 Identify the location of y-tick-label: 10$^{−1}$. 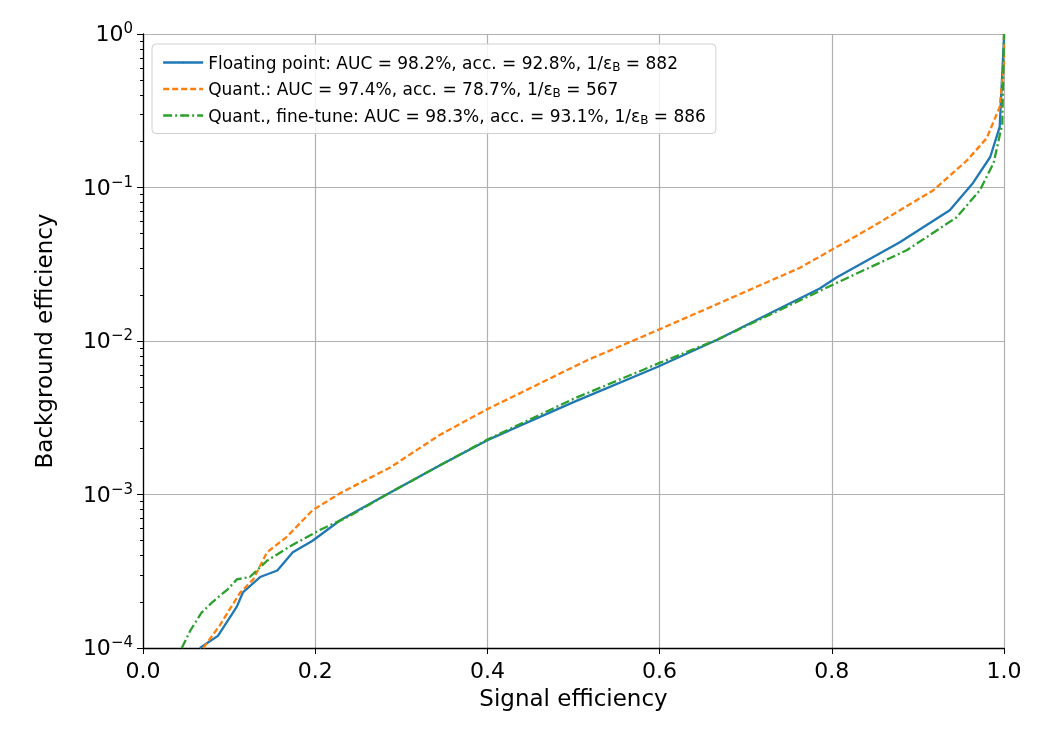
(107, 186).